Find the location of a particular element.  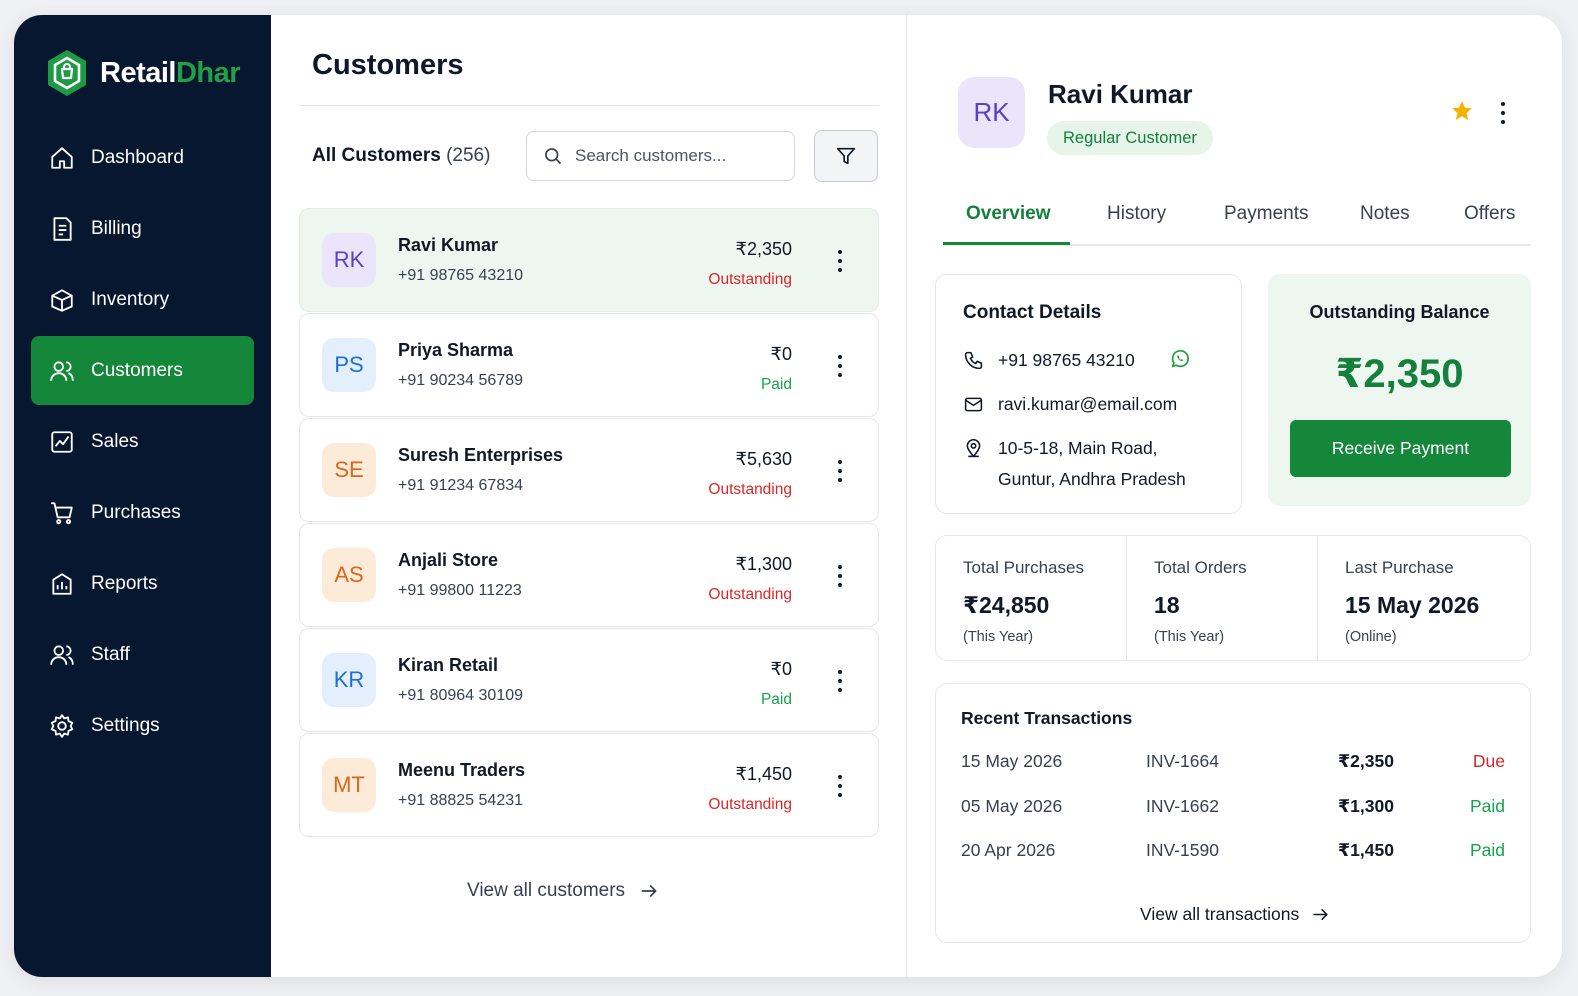

sidebar-item-staff: Staff is located at coordinates (142, 654).